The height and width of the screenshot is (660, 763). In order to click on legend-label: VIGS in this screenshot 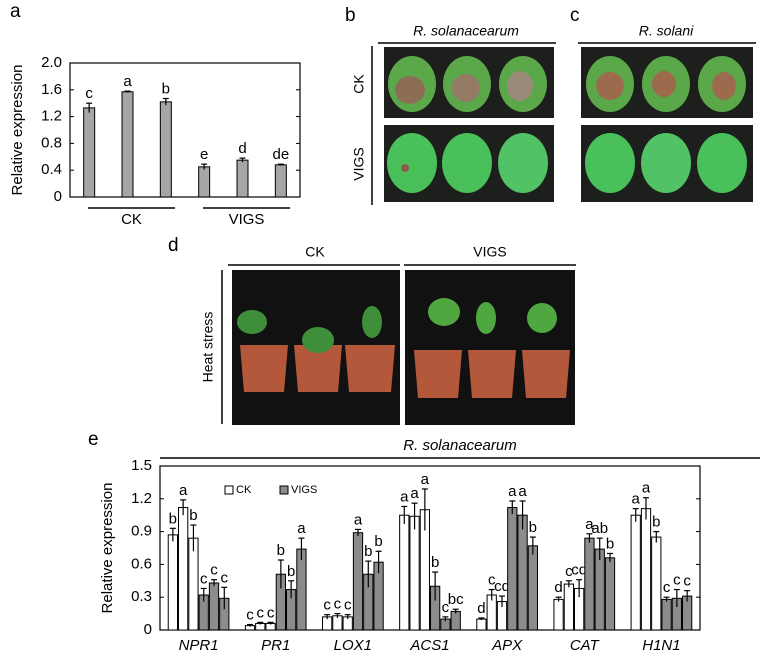, I will do `click(304, 490)`.